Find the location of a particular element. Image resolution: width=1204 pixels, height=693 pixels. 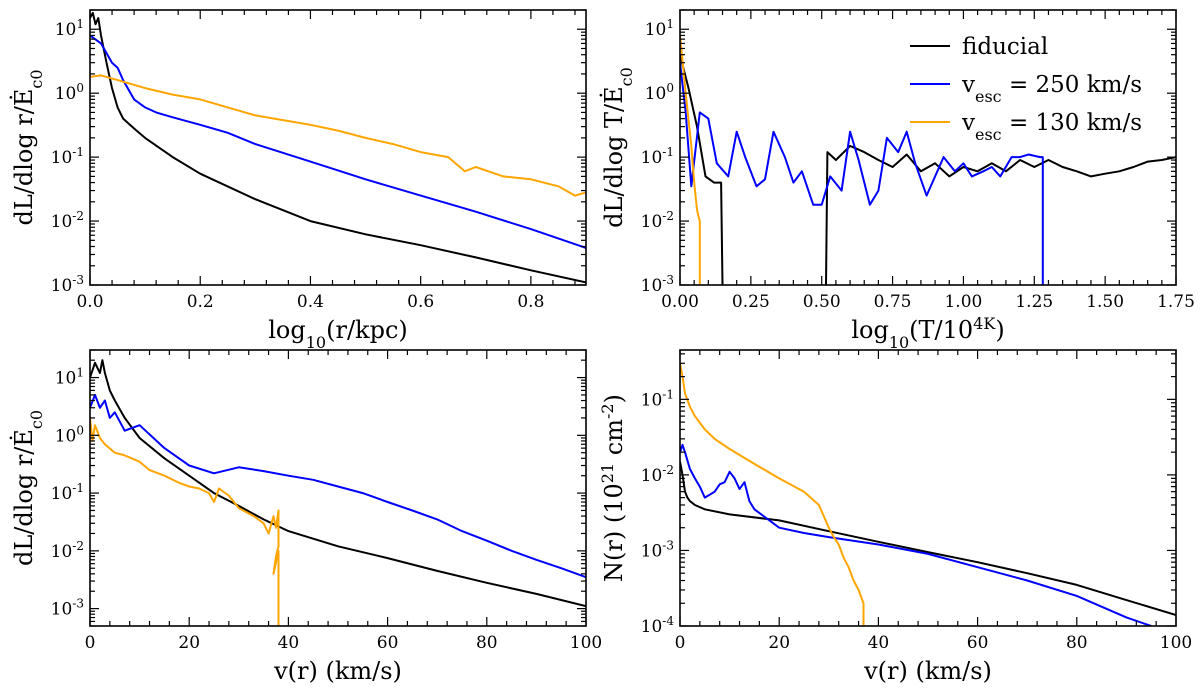

panel-d-xtick-label: 60 is located at coordinates (978, 643).